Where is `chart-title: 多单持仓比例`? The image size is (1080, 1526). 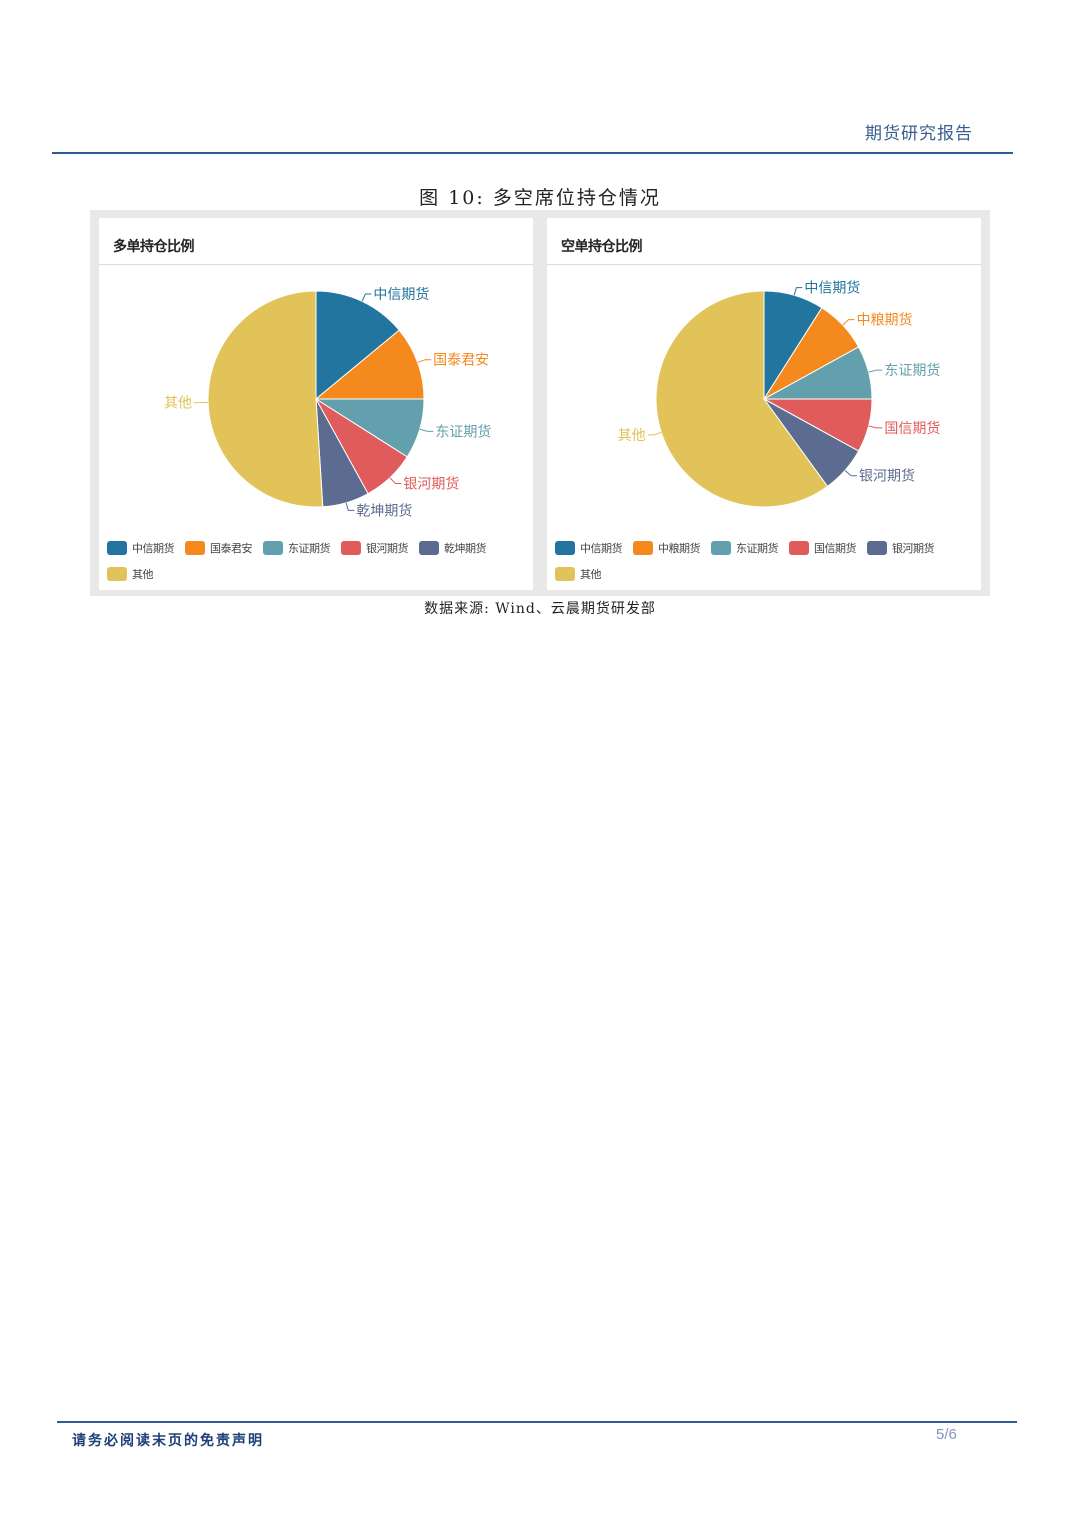 chart-title: 多单持仓比例 is located at coordinates (154, 247).